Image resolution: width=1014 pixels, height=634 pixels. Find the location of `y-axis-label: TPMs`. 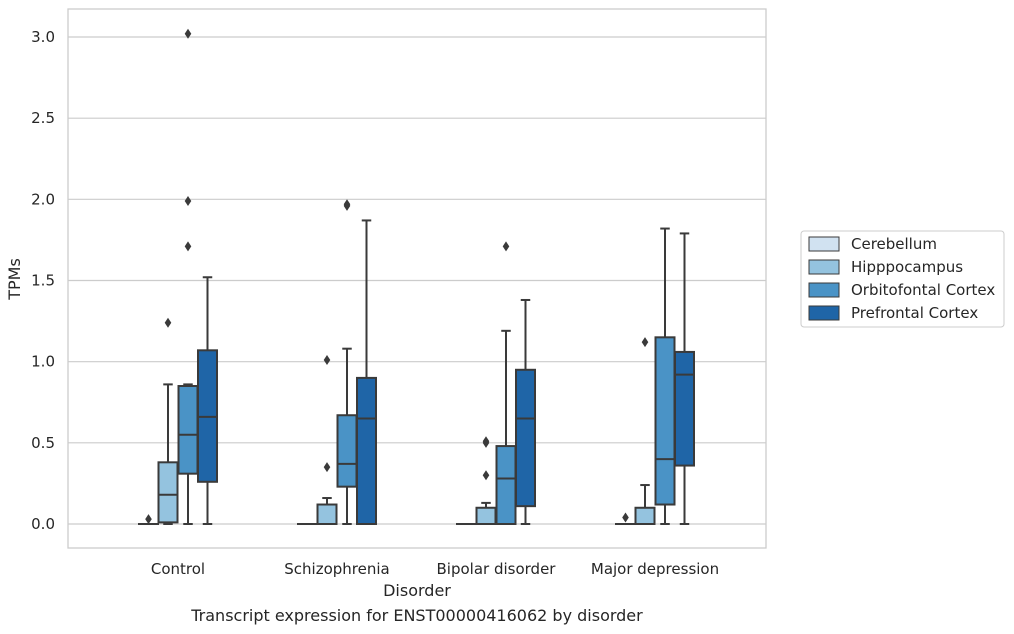

y-axis-label: TPMs is located at coordinates (14, 279).